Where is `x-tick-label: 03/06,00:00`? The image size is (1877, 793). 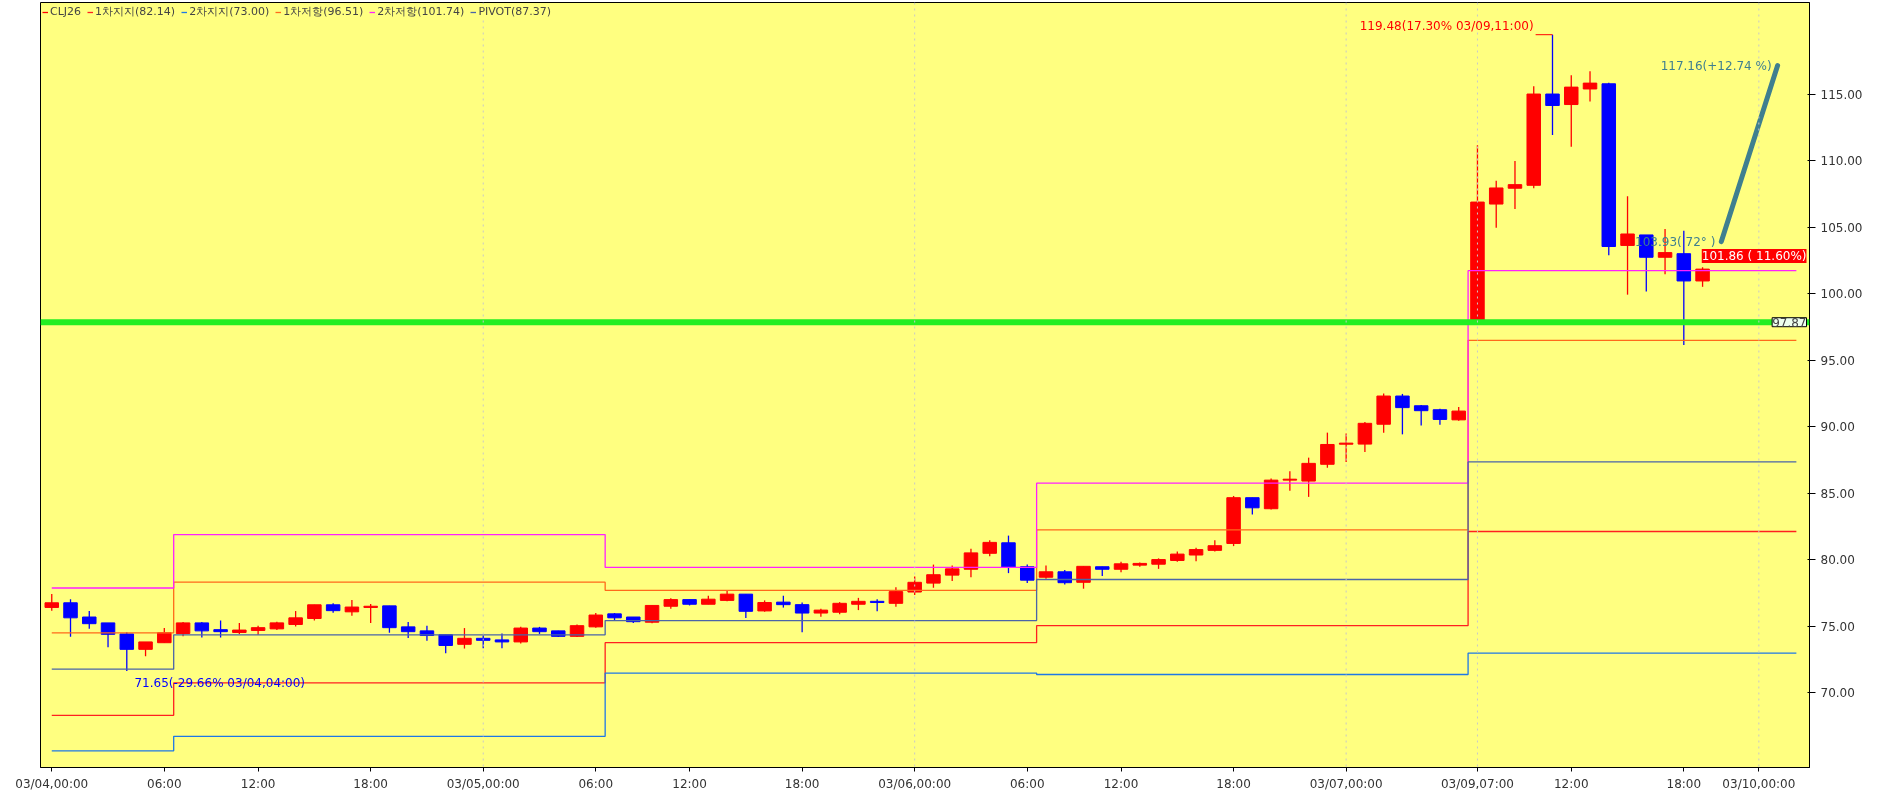 x-tick-label: 03/06,00:00 is located at coordinates (915, 783).